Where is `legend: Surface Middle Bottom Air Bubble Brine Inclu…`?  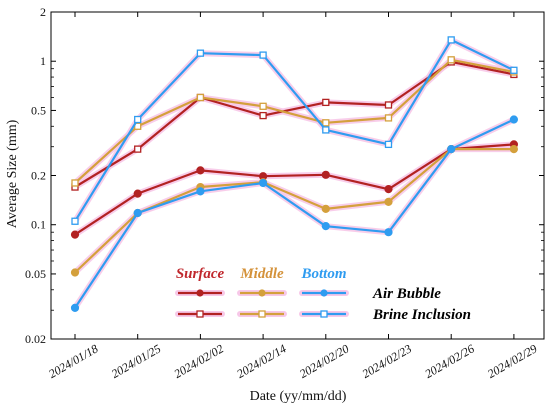 legend: Surface Middle Bottom Air Bubble Brine Inclu… is located at coordinates (323, 294).